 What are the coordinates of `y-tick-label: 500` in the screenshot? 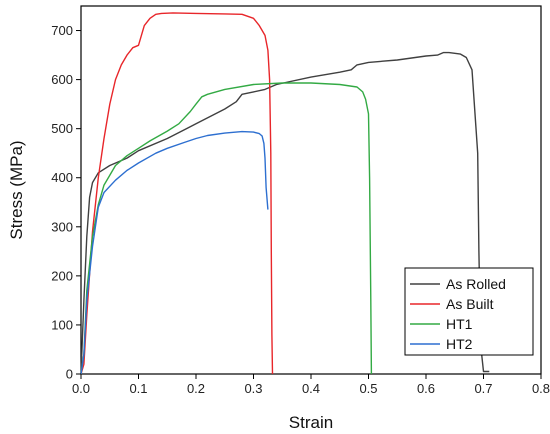 It's located at (62, 128).